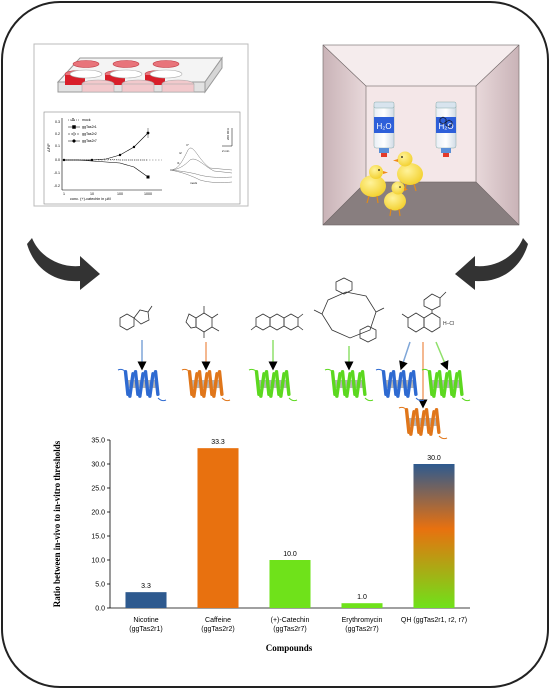  Describe the element at coordinates (98, 465) in the screenshot. I see `y-tick-label: 30.0` at that location.